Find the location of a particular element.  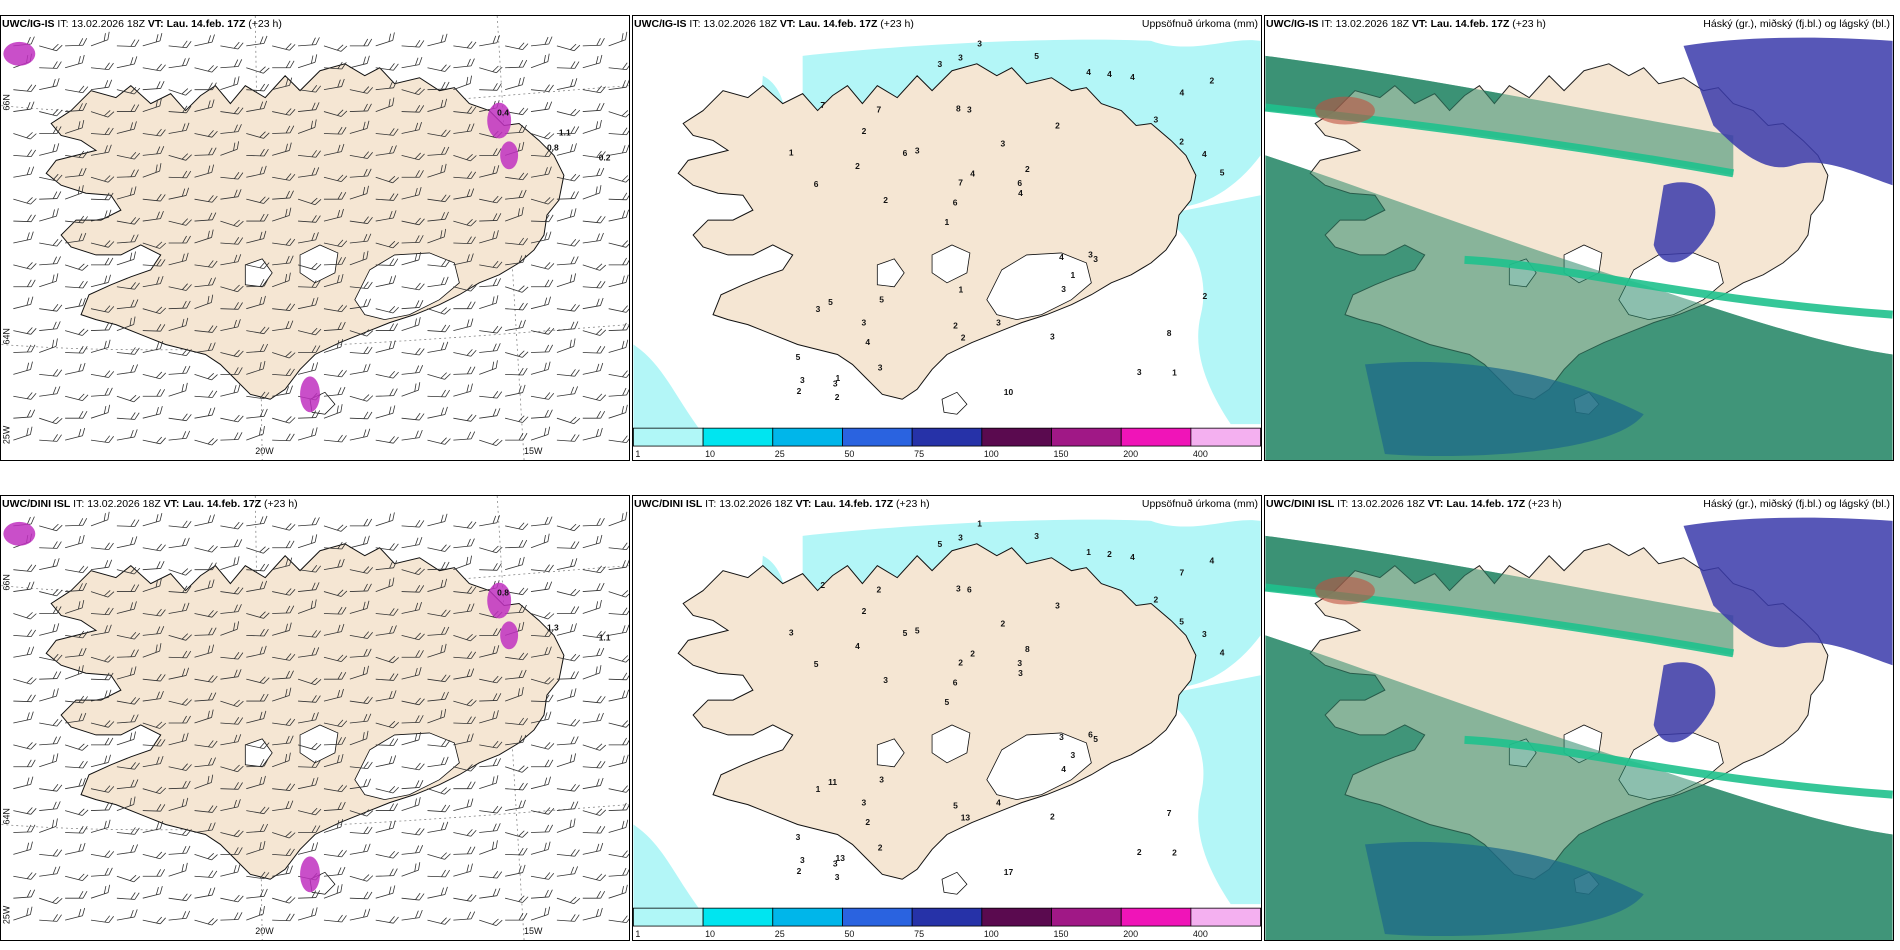

it-label: IT: is located at coordinates (79, 504).